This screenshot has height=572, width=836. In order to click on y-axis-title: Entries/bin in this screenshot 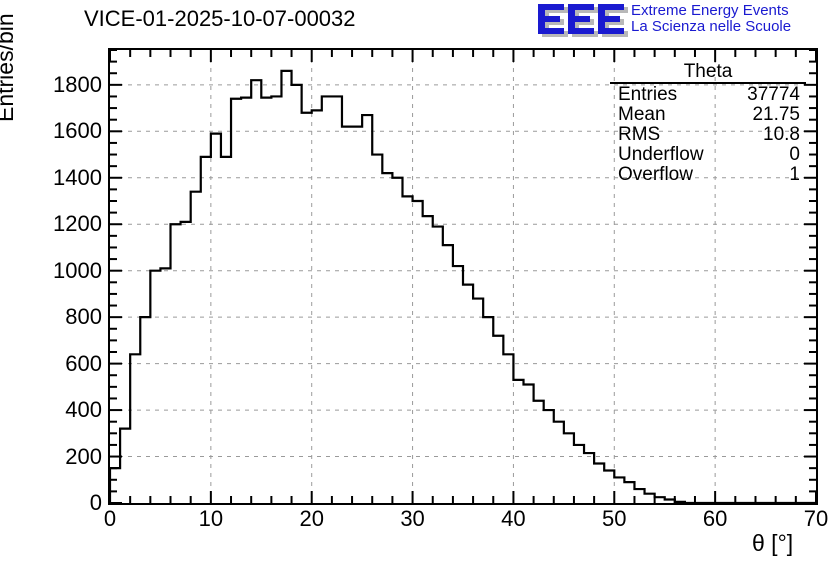, I will do `click(9, 67)`.